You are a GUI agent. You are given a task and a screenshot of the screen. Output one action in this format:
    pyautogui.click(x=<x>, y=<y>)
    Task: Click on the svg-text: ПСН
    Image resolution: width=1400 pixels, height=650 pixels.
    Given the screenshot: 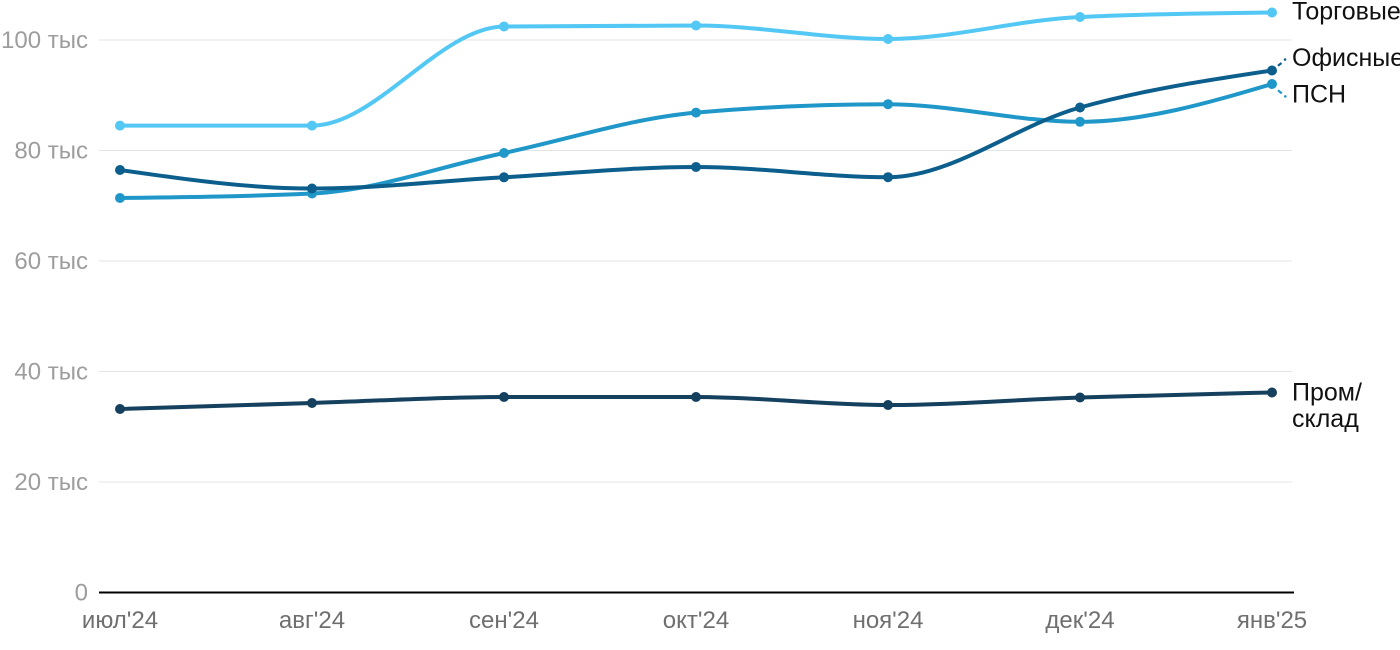 What is the action you would take?
    pyautogui.click(x=1319, y=95)
    